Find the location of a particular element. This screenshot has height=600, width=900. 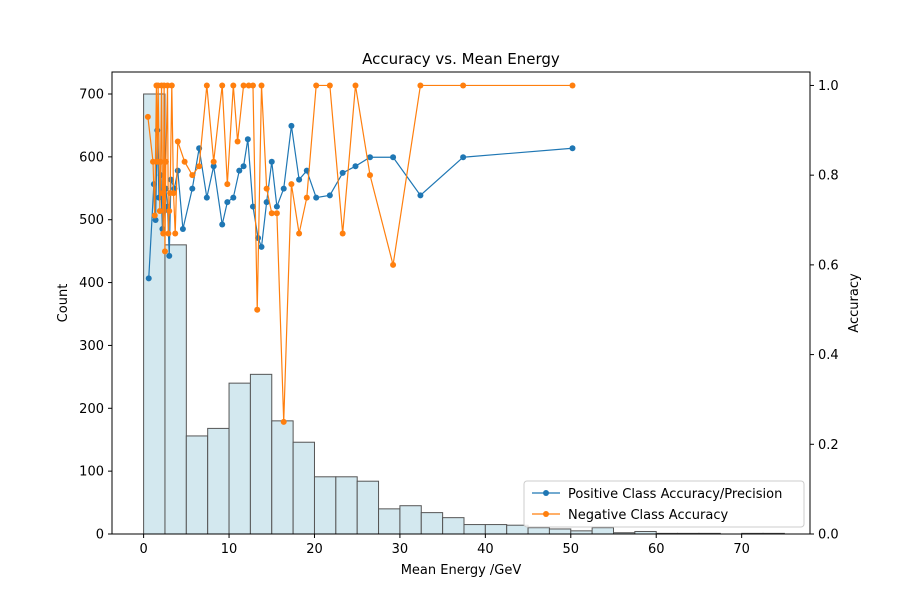

x-axis-label: Mean Energy /GeV is located at coordinates (461, 570).